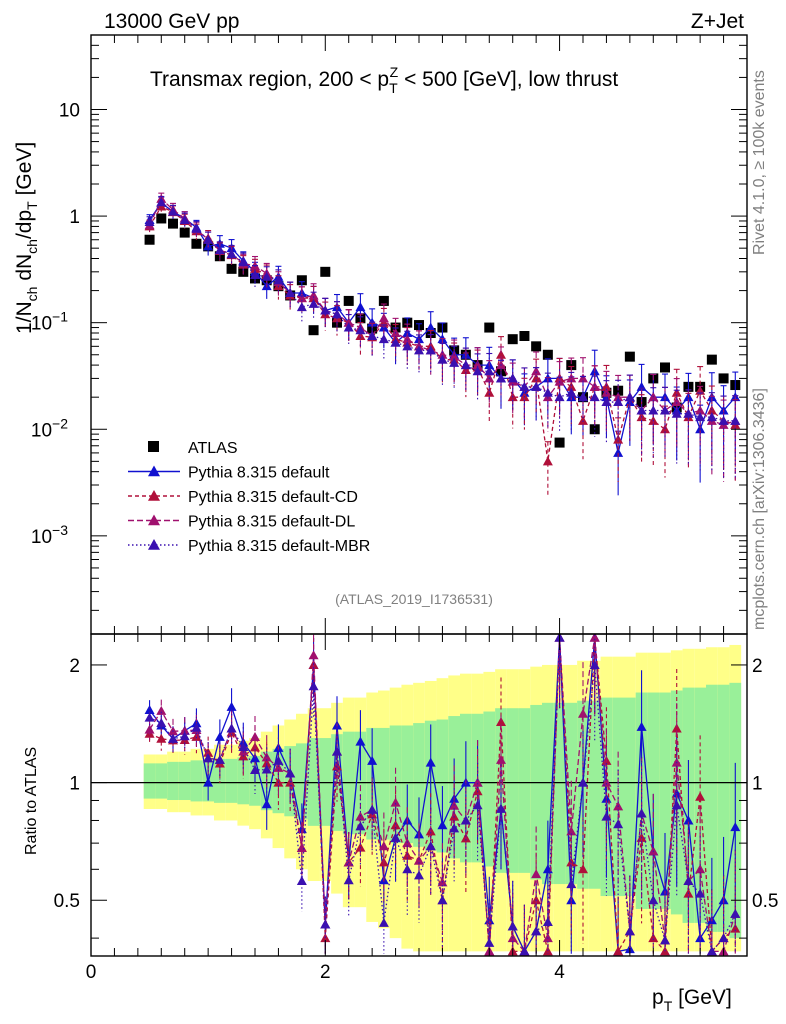 Image resolution: width=786 pixels, height=1024 pixels. I want to click on legend-label: Pythia 8.315 default-CD, so click(273, 497).